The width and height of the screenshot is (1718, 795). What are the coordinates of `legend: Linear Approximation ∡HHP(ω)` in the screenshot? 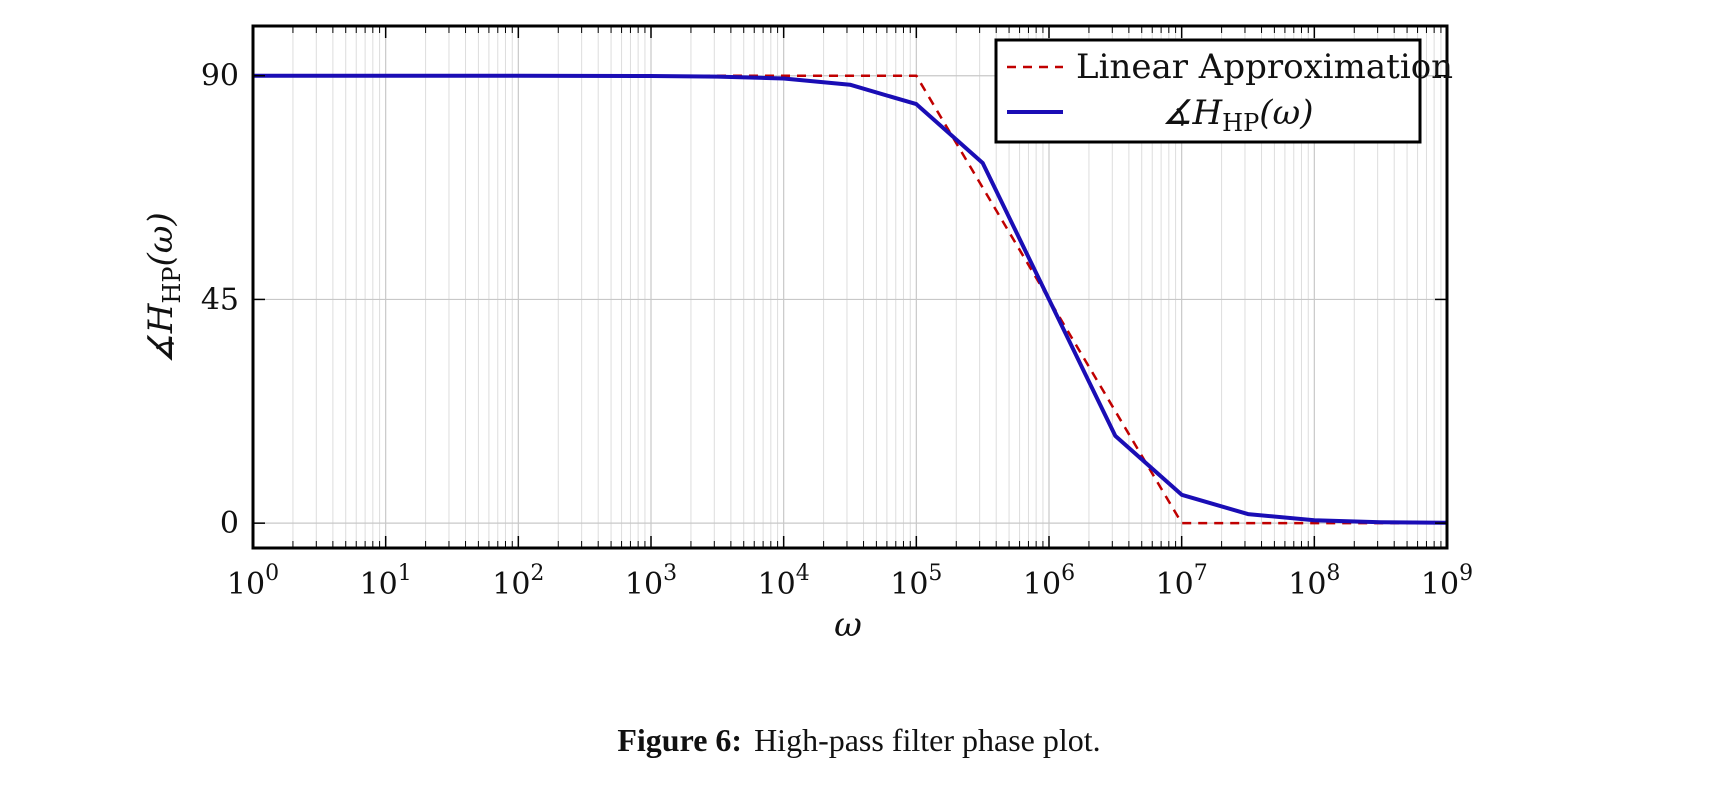 It's located at (1223, 91).